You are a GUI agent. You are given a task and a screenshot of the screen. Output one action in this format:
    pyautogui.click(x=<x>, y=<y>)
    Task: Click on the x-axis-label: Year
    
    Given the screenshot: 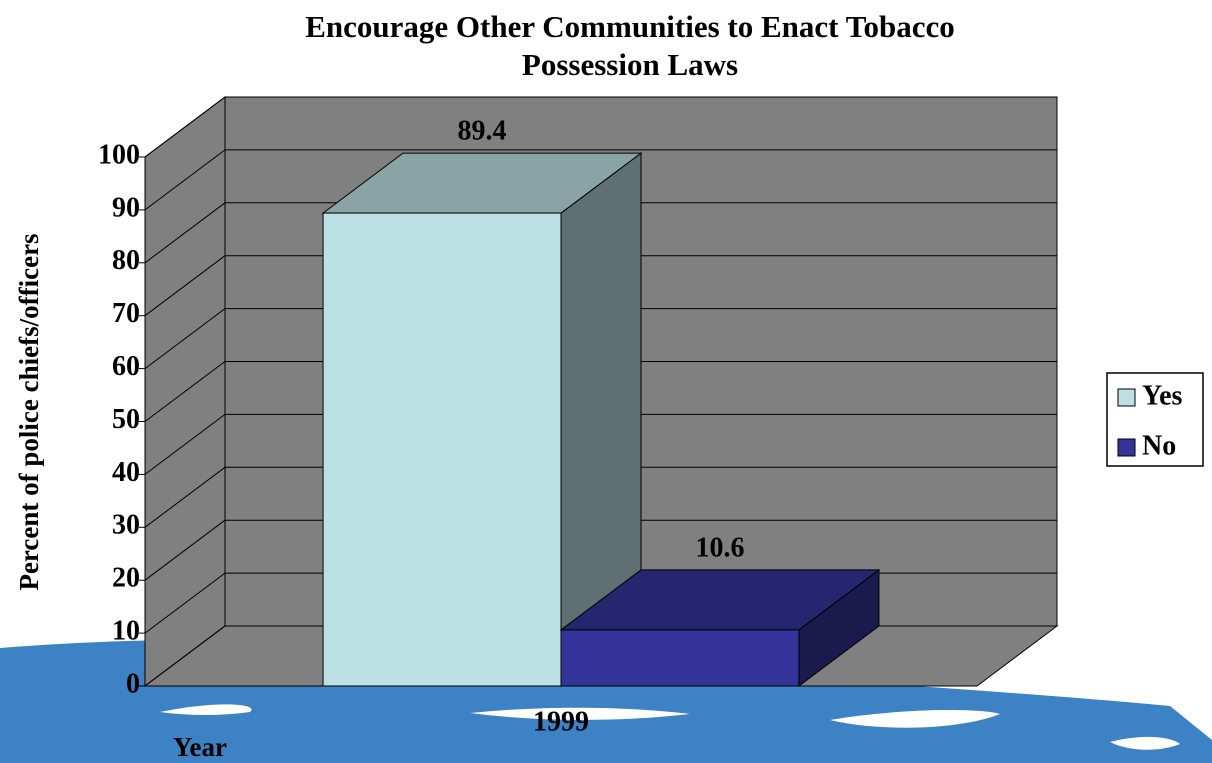 What is the action you would take?
    pyautogui.click(x=200, y=747)
    